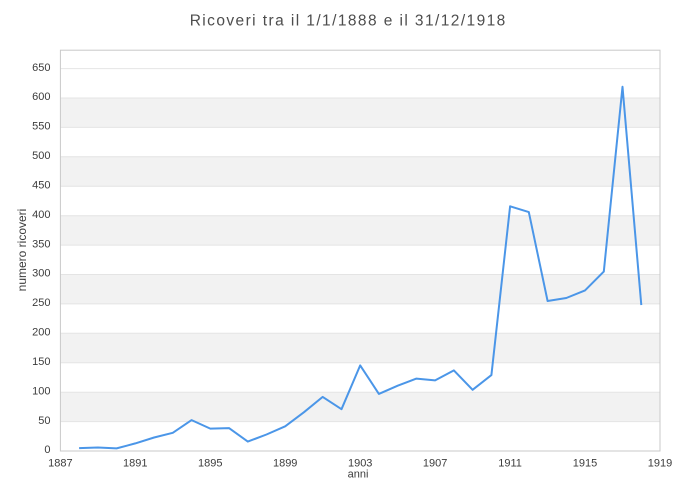 The height and width of the screenshot is (500, 700). Describe the element at coordinates (41, 127) in the screenshot. I see `svg-text: 550` at that location.